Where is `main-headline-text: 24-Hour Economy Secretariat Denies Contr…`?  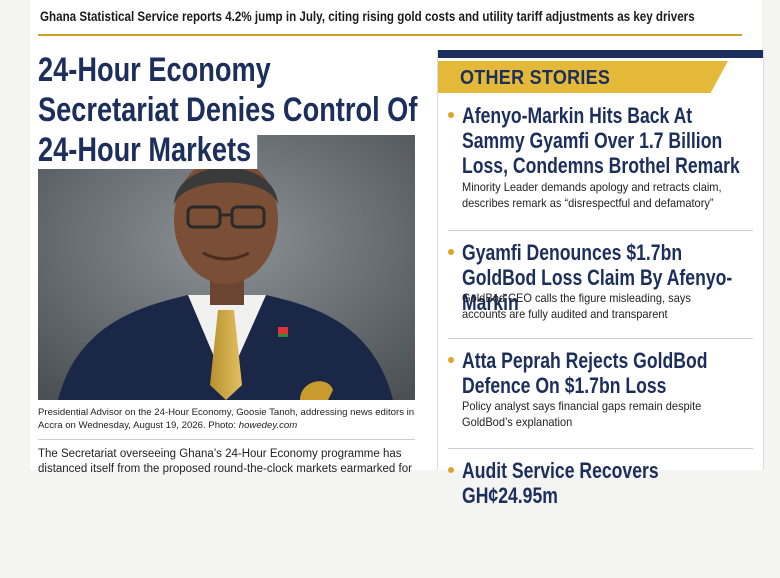 main-headline-text: 24-Hour Economy Secretariat Denies Contr… is located at coordinates (228, 110).